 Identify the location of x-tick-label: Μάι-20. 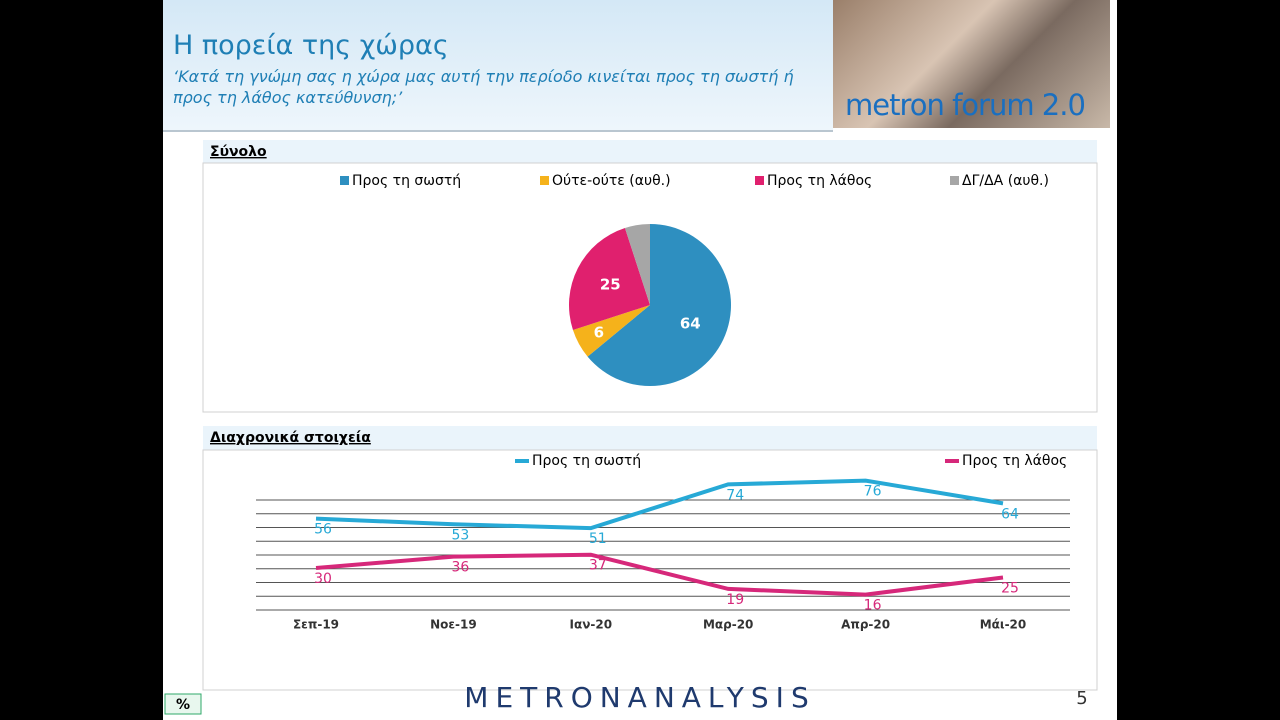
(1003, 625).